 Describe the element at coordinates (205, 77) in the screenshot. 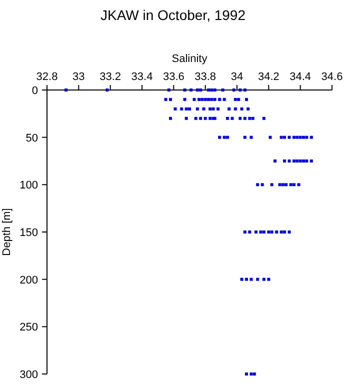

I see `x-tick-label: 33.8` at that location.